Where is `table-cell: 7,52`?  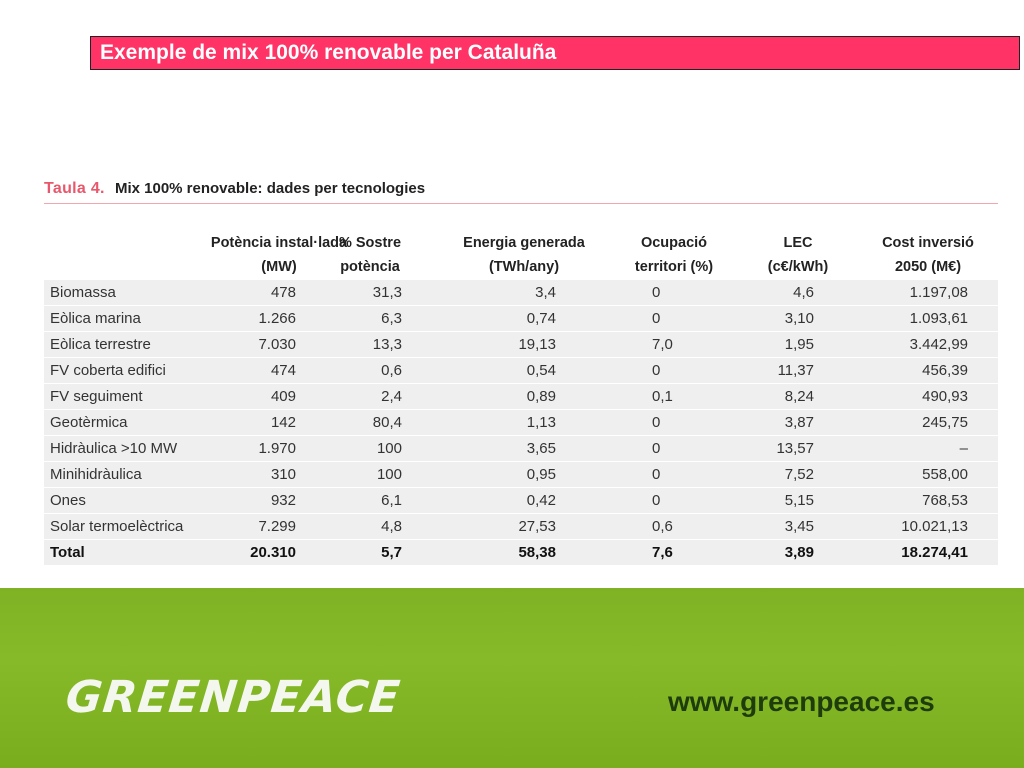
table-cell: 7,52 is located at coordinates (798, 474).